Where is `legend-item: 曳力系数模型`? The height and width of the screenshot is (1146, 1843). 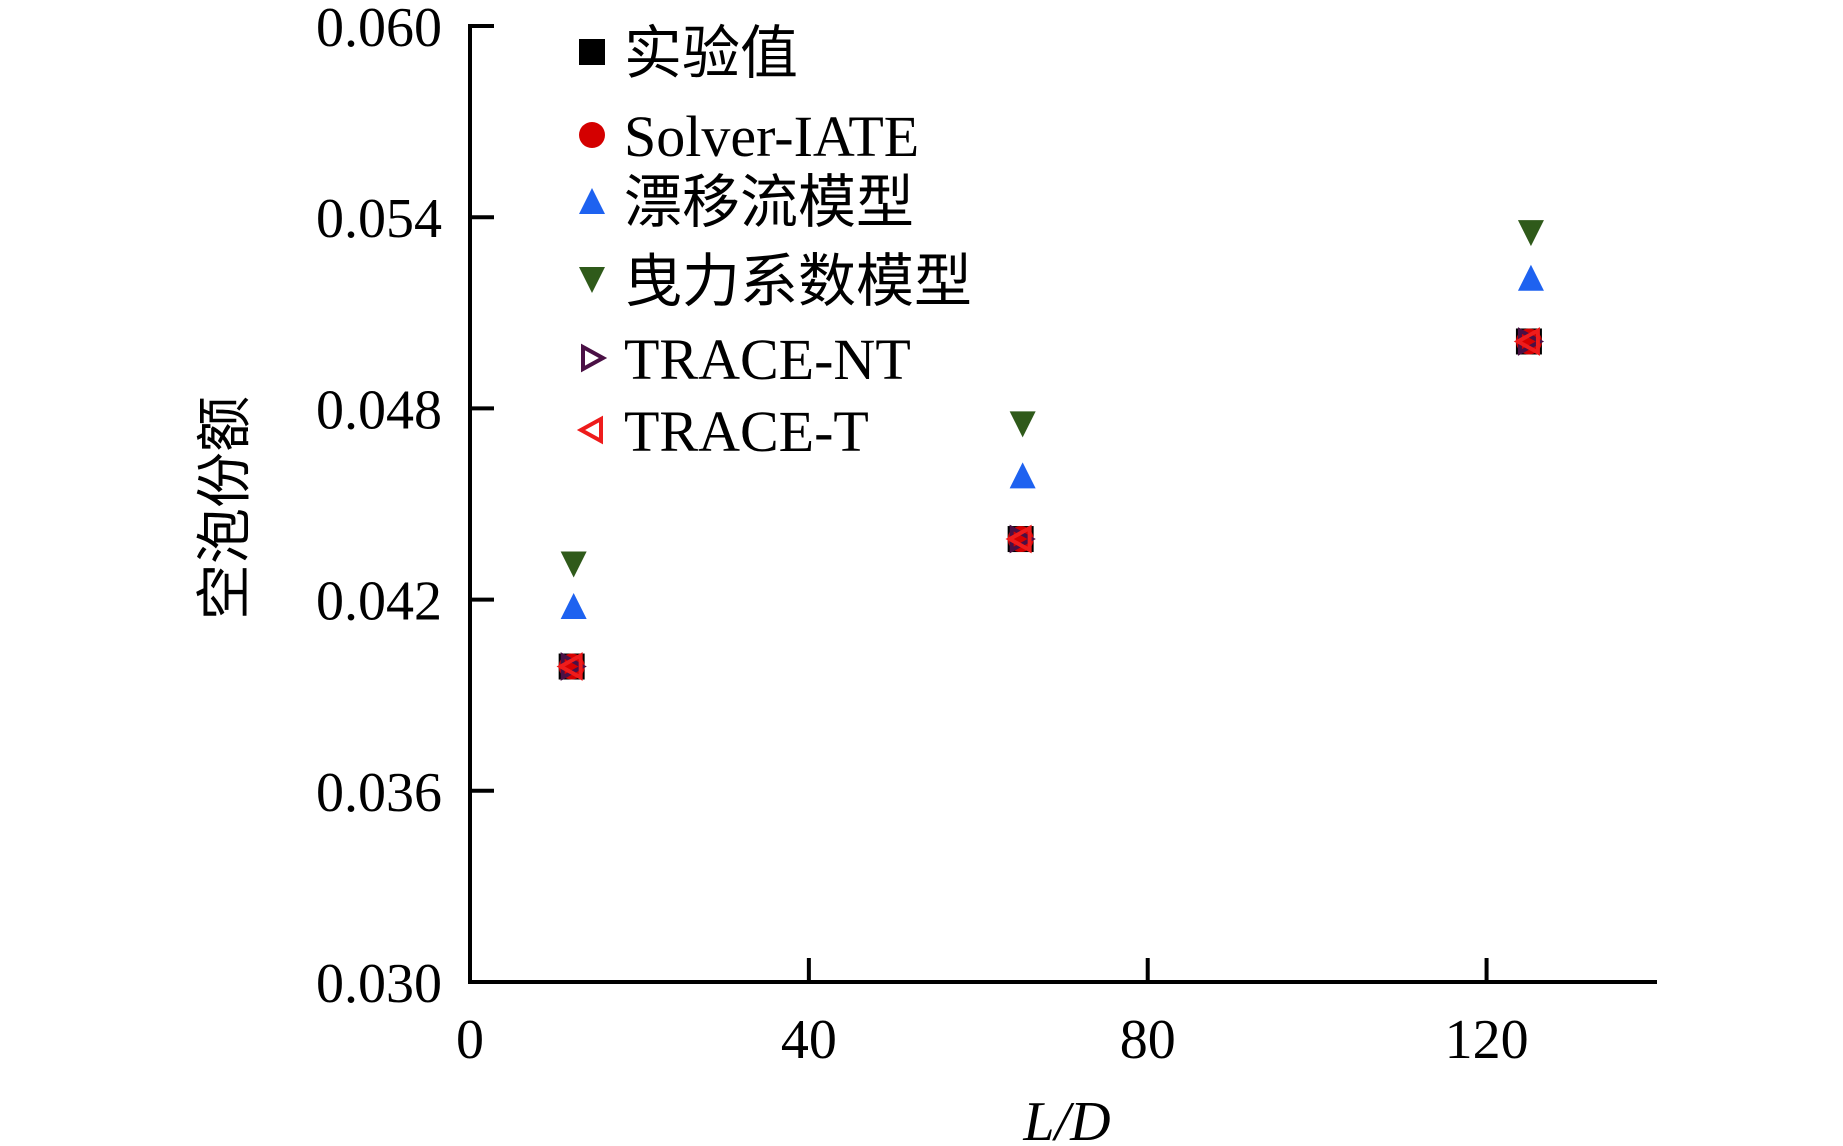 legend-item: 曳力系数模型 is located at coordinates (775, 281).